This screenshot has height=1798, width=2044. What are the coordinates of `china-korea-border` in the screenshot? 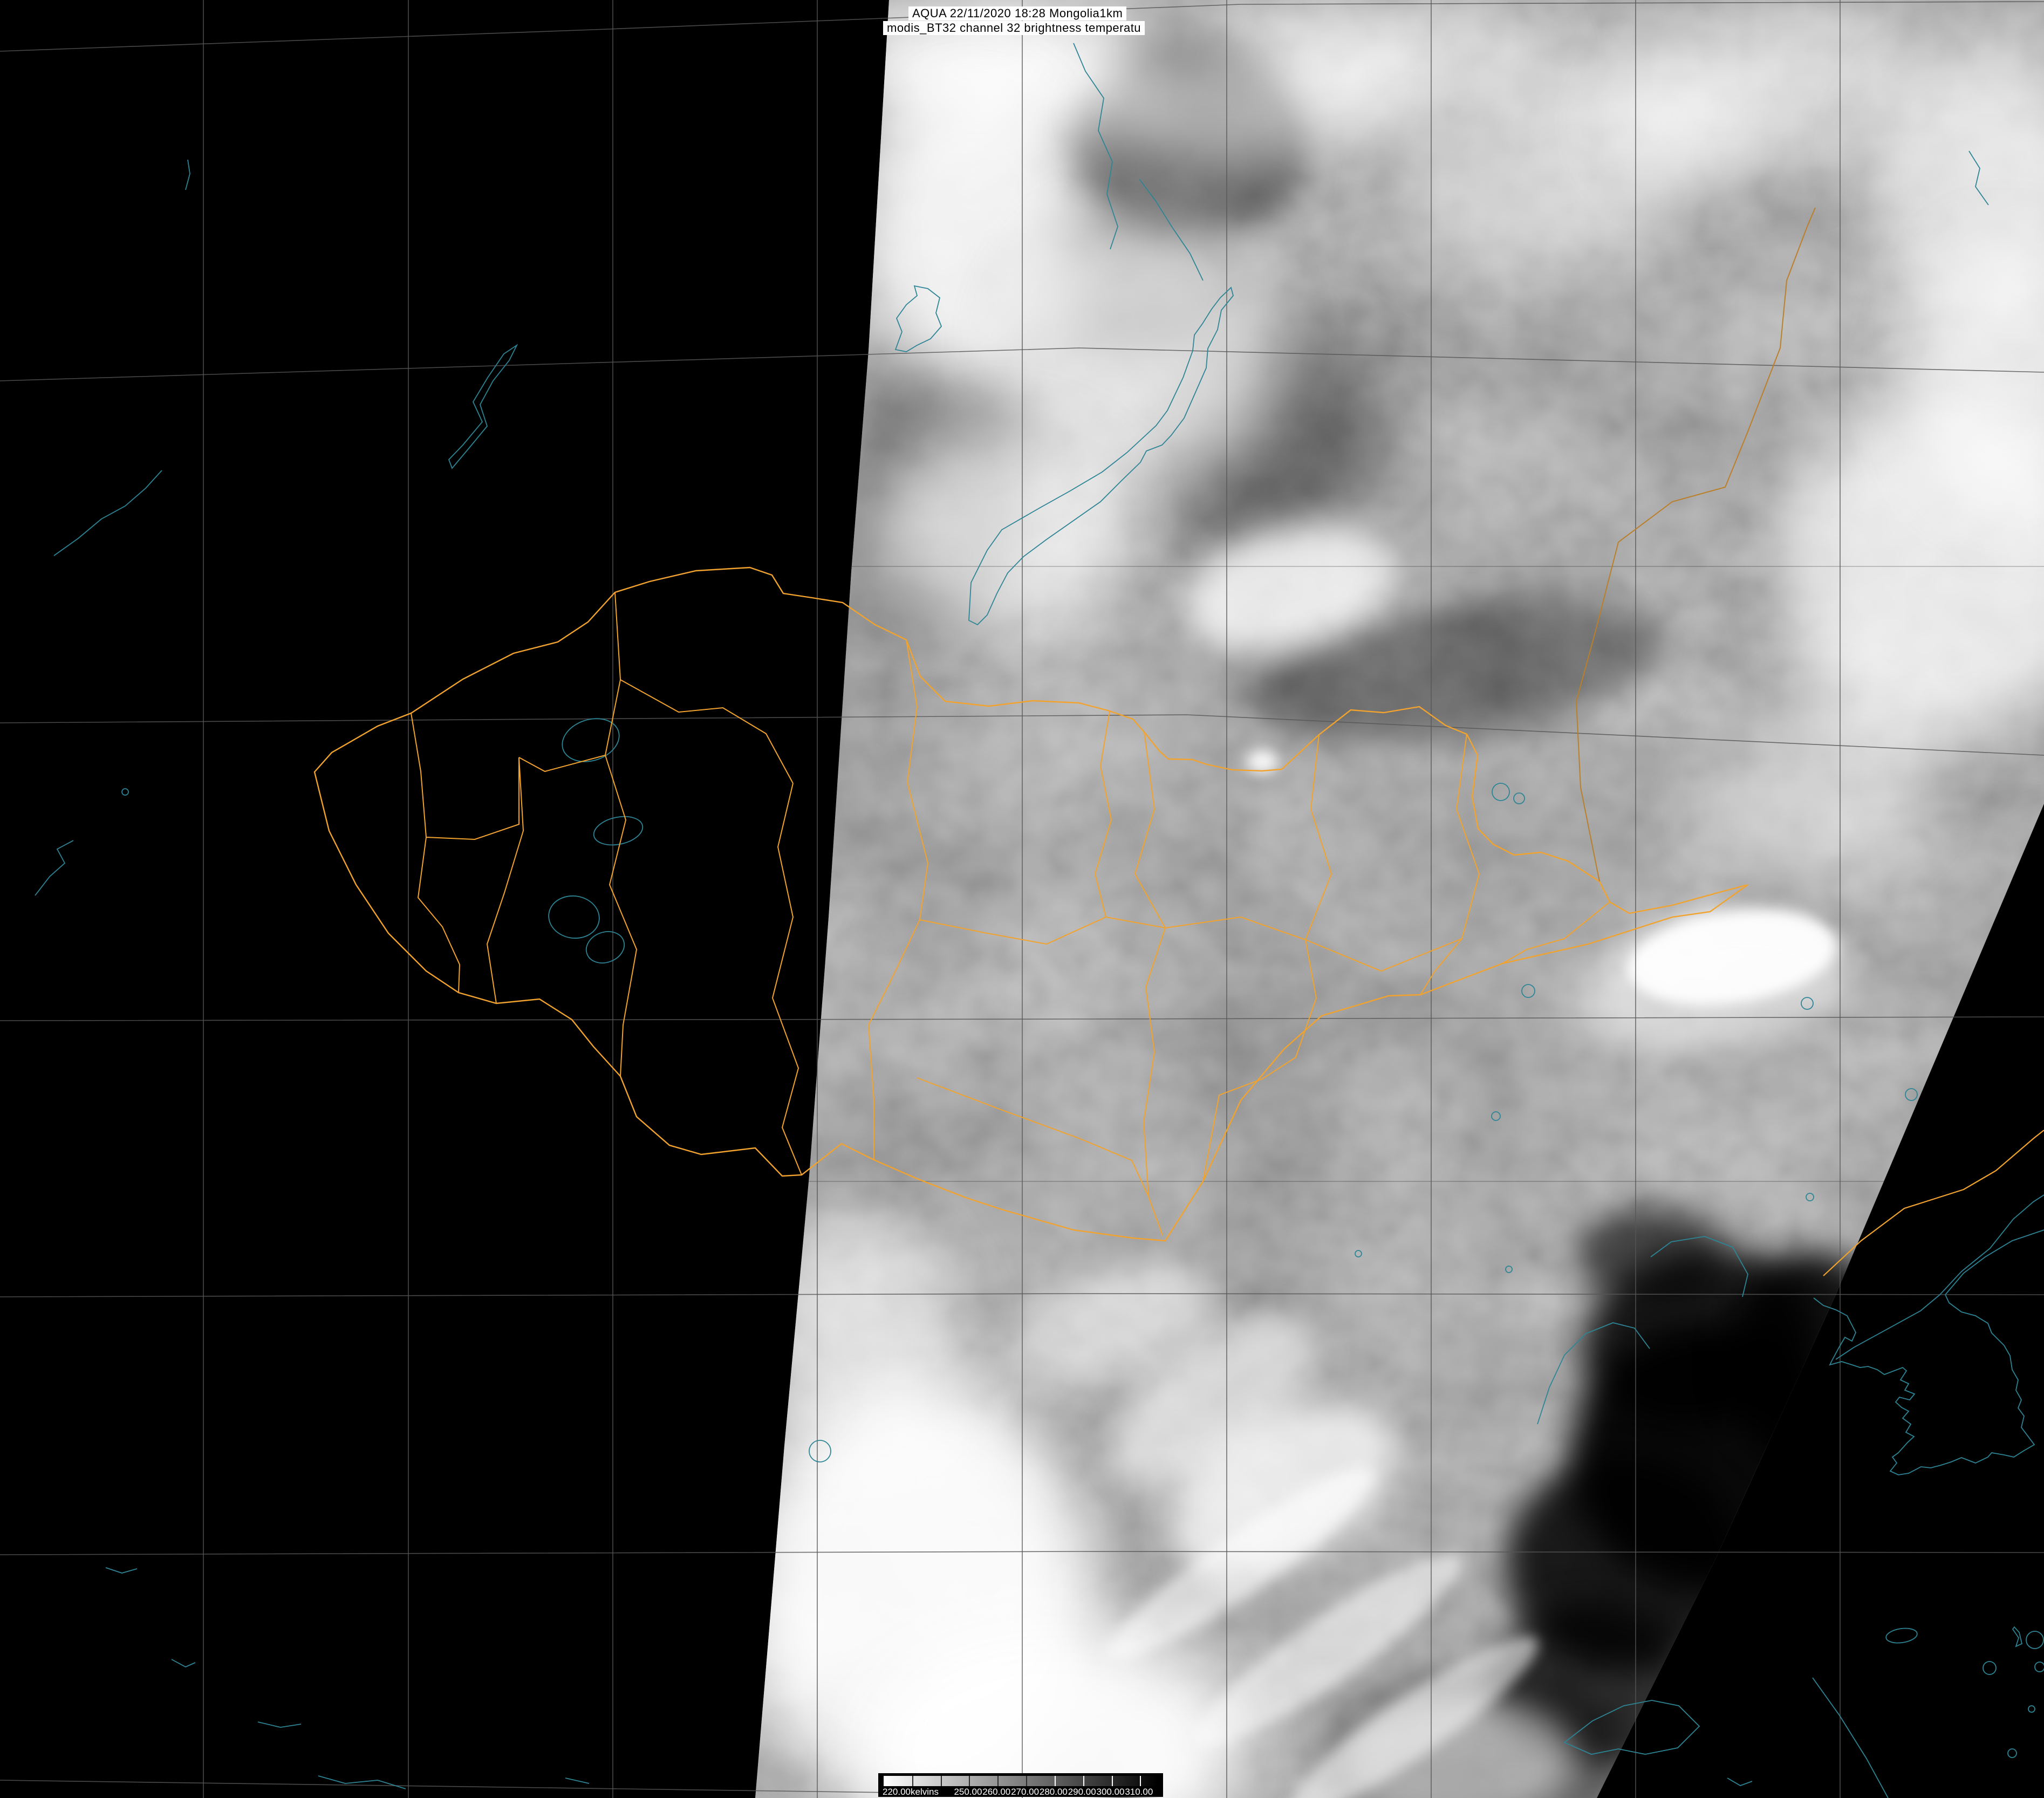 It's located at (1933, 1203).